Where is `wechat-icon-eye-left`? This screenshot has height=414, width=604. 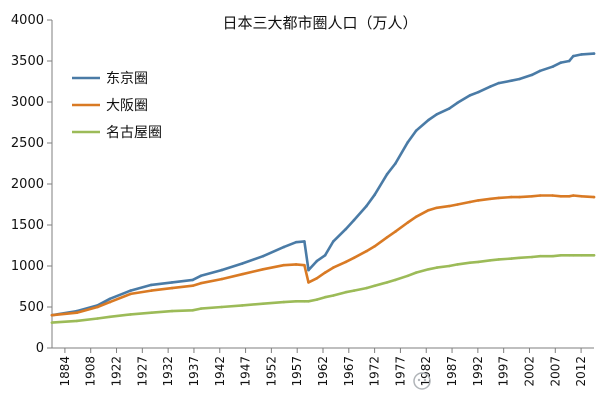 wechat-icon-eye-left is located at coordinates (419, 380).